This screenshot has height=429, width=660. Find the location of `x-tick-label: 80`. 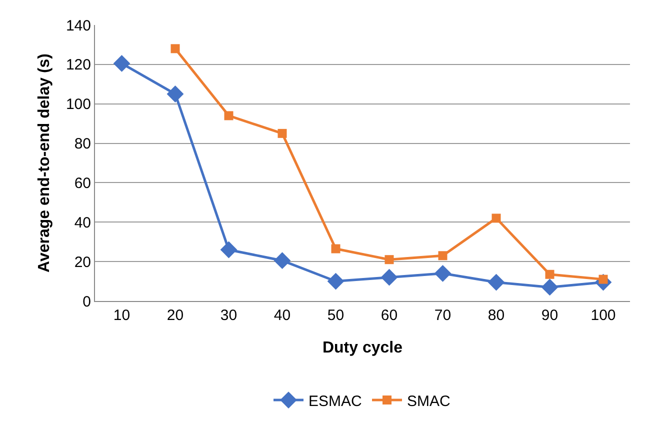

x-tick-label: 80 is located at coordinates (496, 315).